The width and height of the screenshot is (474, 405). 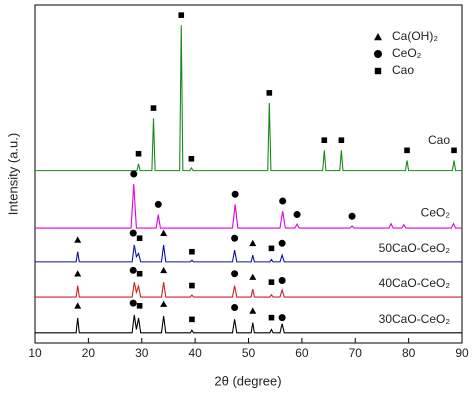 What do you see at coordinates (409, 353) in the screenshot?
I see `x-tick-label: 80` at bounding box center [409, 353].